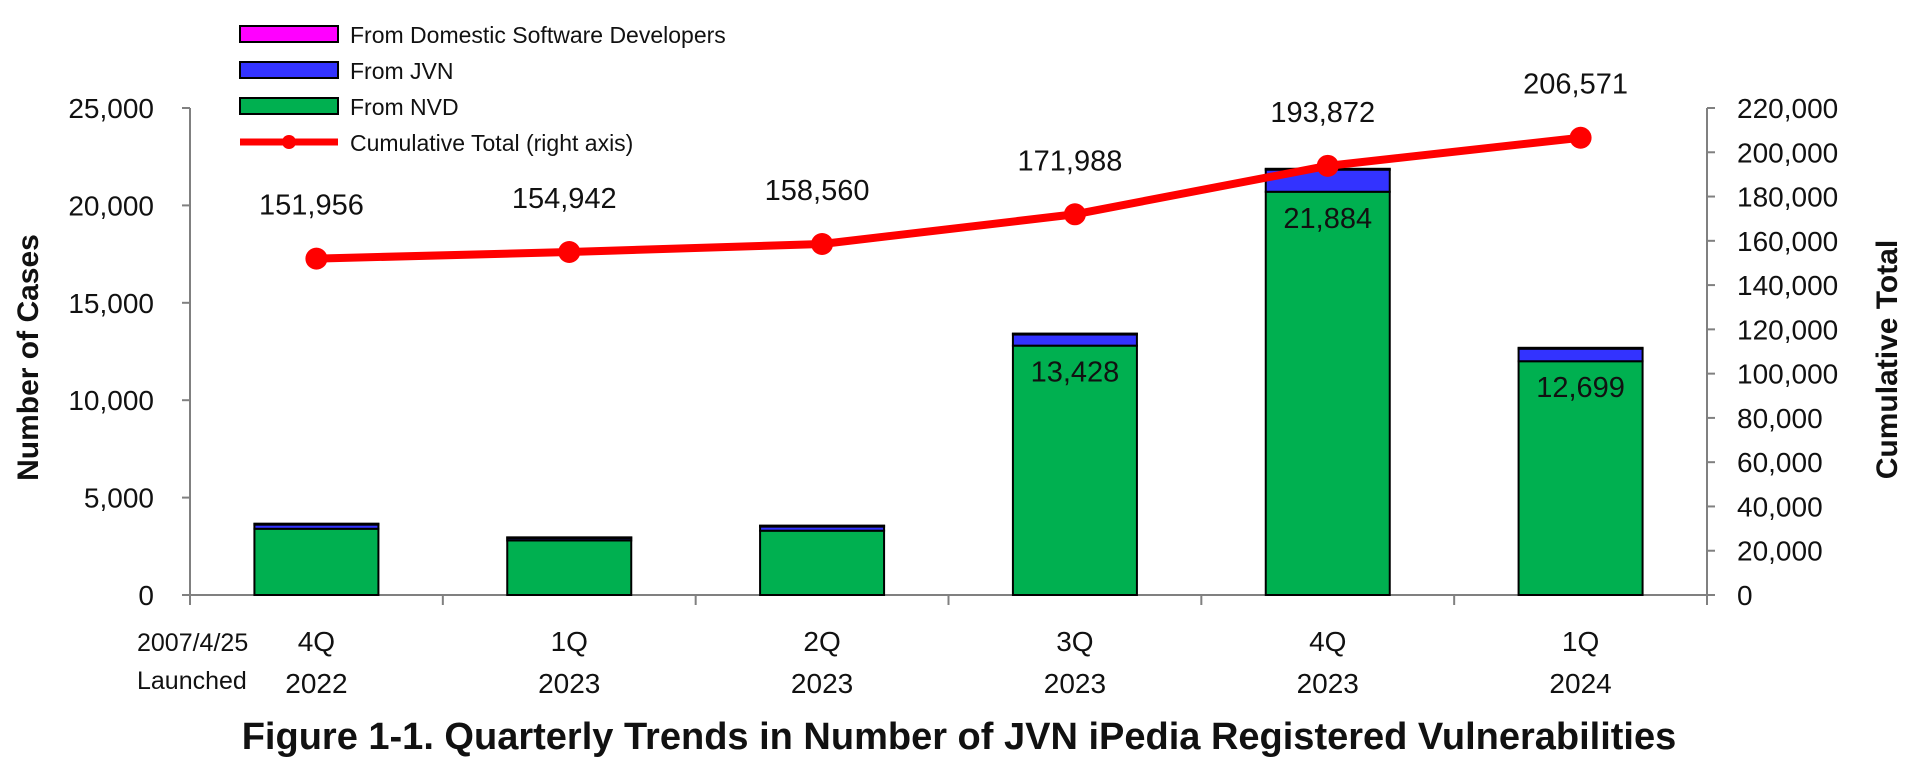 The height and width of the screenshot is (774, 1918). I want to click on y2-tick-label: 20,000, so click(1780, 551).